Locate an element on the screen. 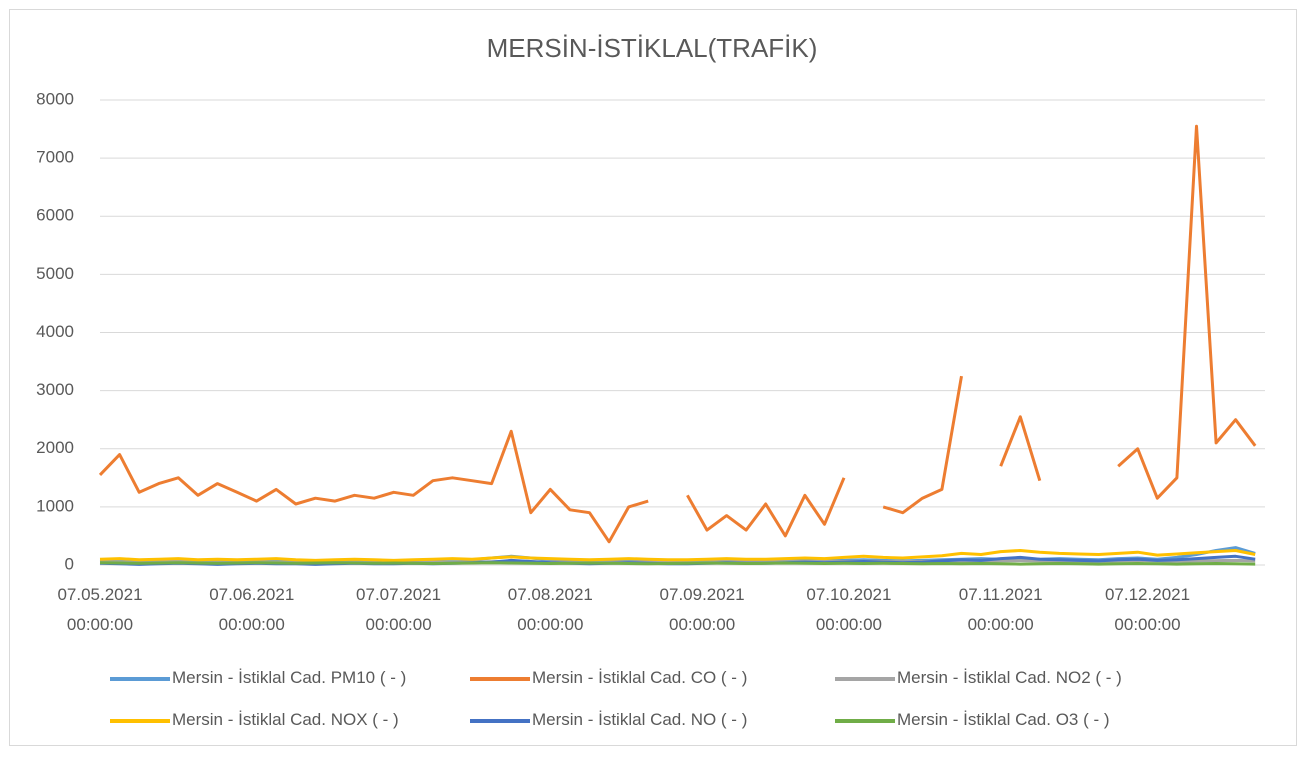  legend-label: Mersin - İstiklal Cad. NOX ( - ) is located at coordinates (285, 719).